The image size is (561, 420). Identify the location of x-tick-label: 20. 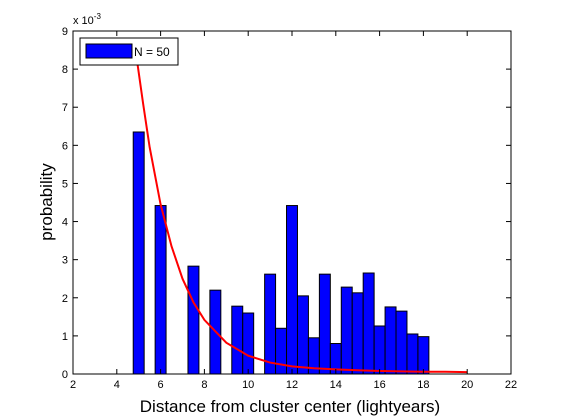
(467, 385).